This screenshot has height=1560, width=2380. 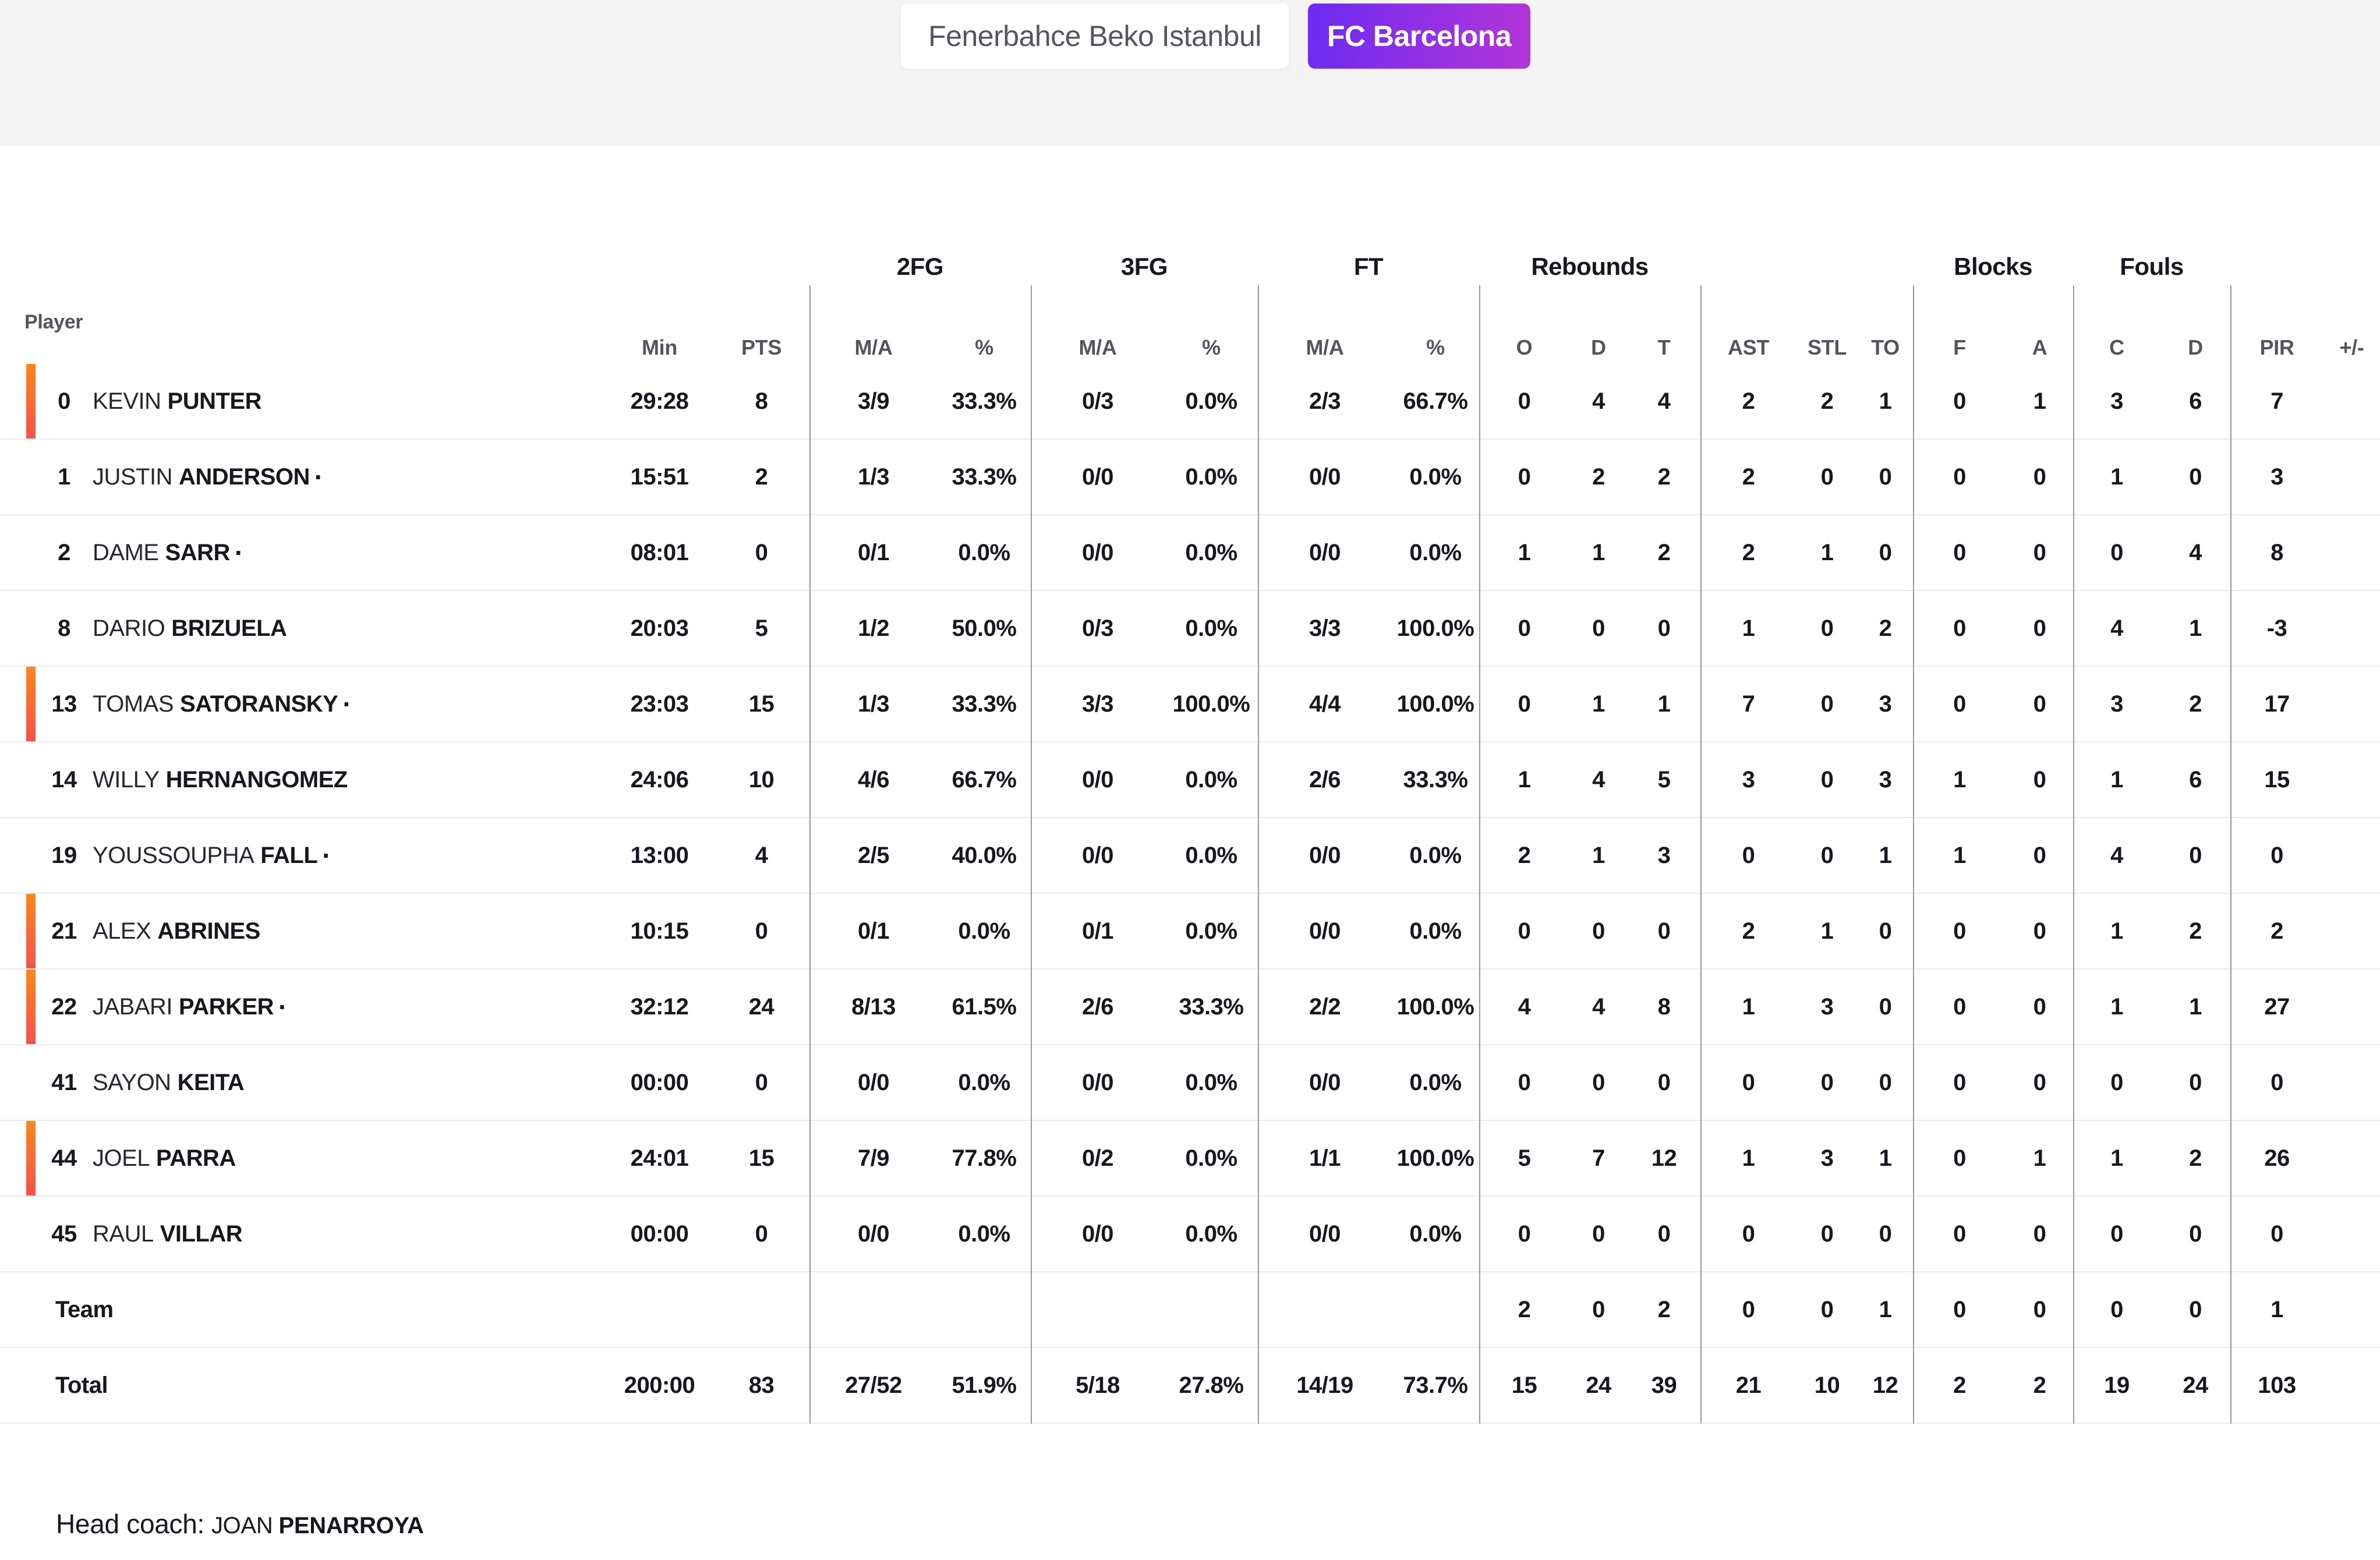 I want to click on stat-ft-pct: 0.0%, so click(x=1435, y=1082).